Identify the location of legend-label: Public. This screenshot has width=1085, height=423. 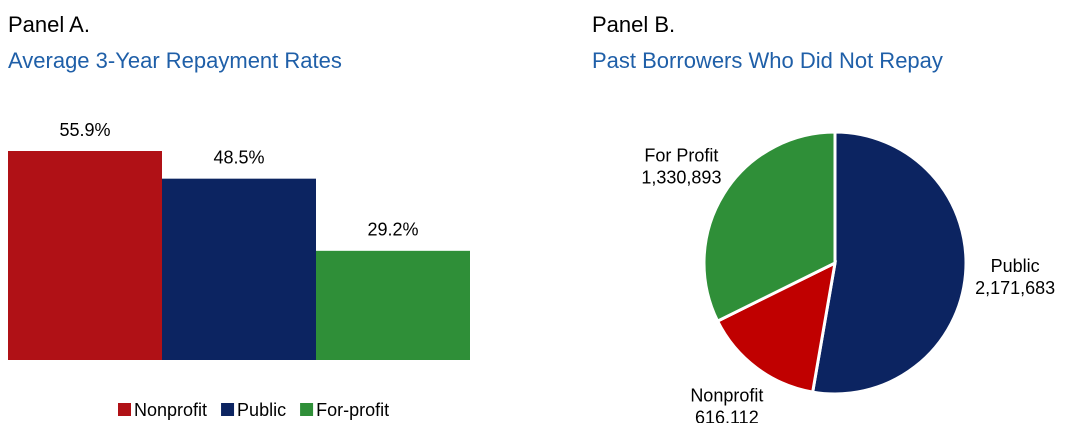
(261, 410).